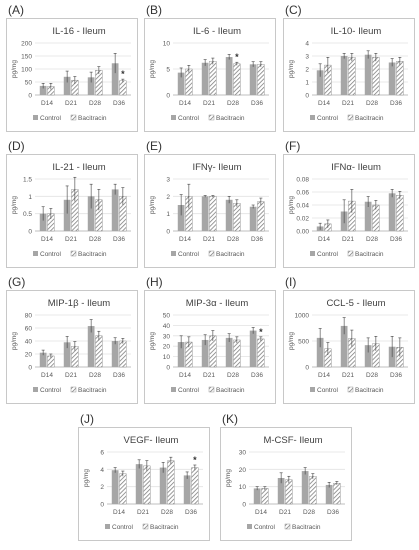 This screenshot has height=550, width=419. Describe the element at coordinates (302, 180) in the screenshot. I see `y-tick-label: 0.08` at that location.